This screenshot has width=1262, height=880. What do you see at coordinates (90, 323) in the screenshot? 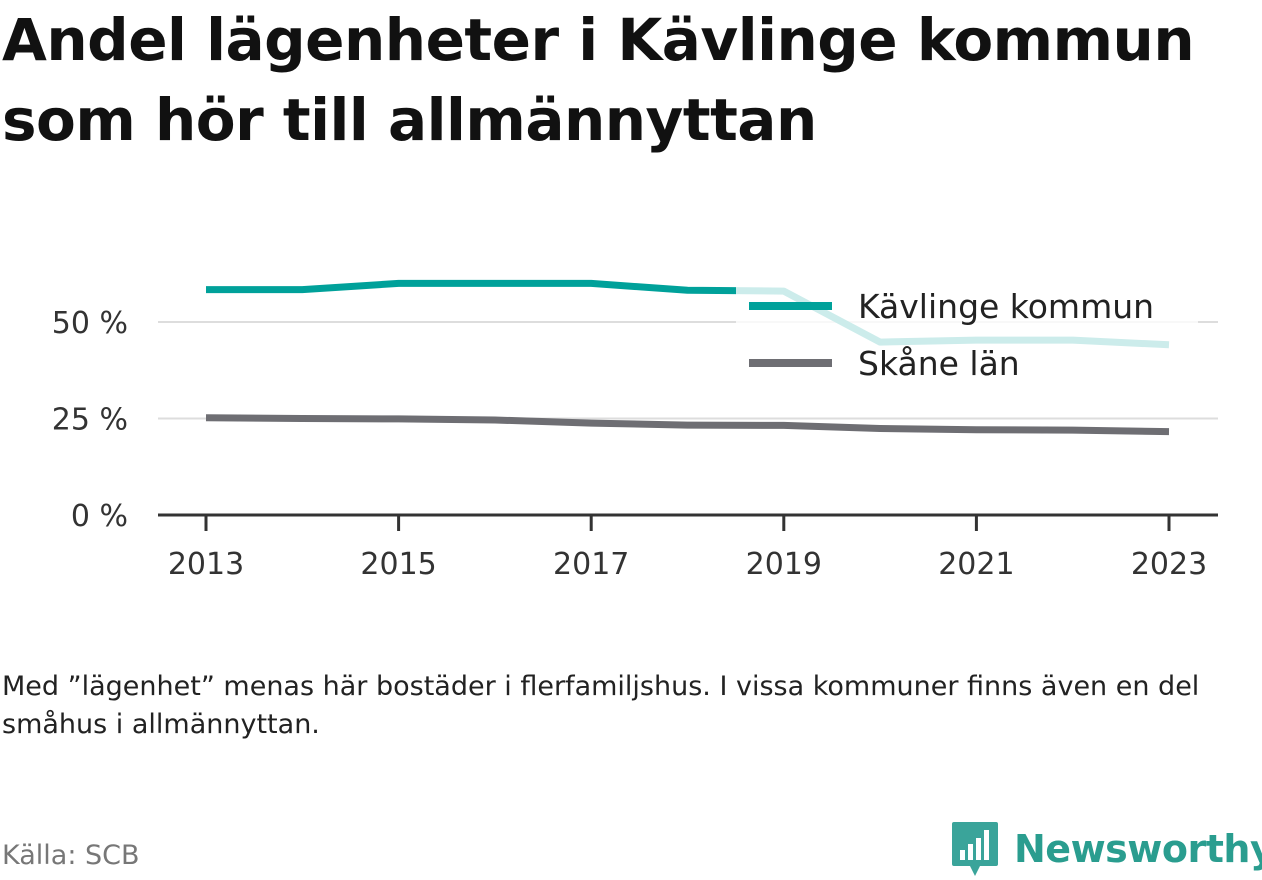
I see `y-tick-label: 50 %` at bounding box center [90, 323].